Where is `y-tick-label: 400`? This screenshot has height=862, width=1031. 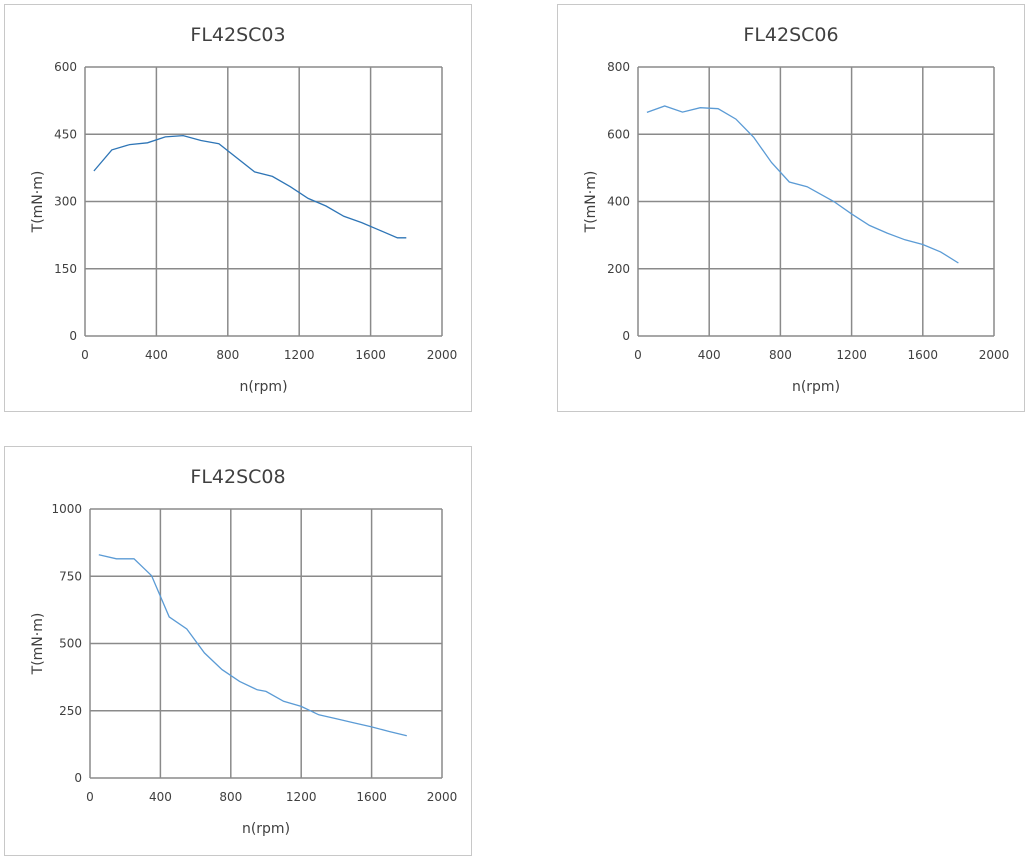
y-tick-label: 400 is located at coordinates (618, 202).